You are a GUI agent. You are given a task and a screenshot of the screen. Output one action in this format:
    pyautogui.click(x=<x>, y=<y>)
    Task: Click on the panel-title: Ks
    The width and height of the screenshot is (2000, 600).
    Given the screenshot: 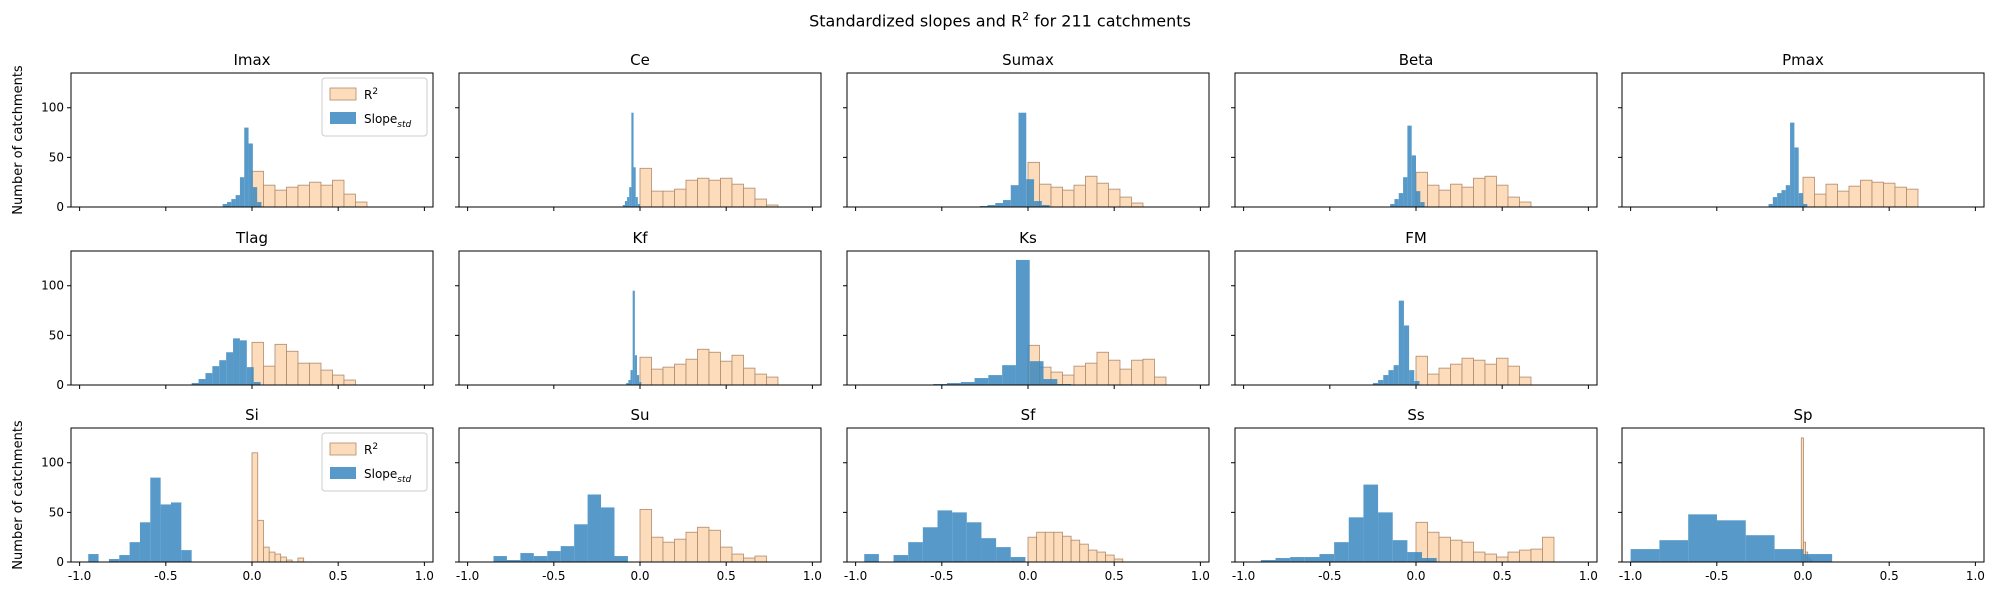 What is the action you would take?
    pyautogui.click(x=1028, y=238)
    